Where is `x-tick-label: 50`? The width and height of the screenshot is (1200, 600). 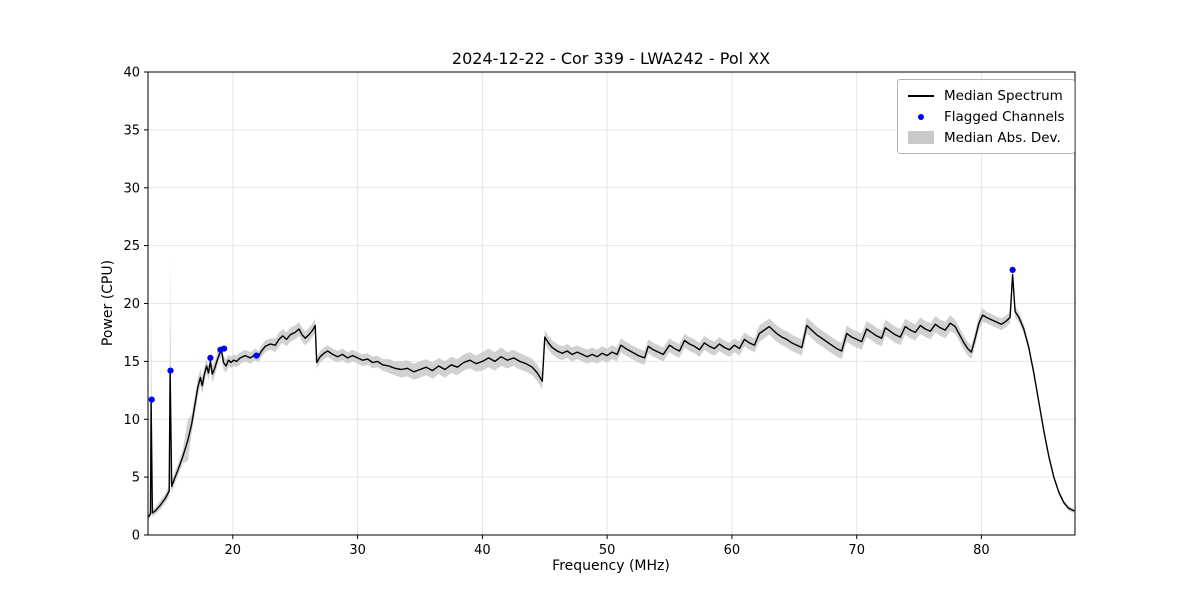 x-tick-label: 50 is located at coordinates (607, 550).